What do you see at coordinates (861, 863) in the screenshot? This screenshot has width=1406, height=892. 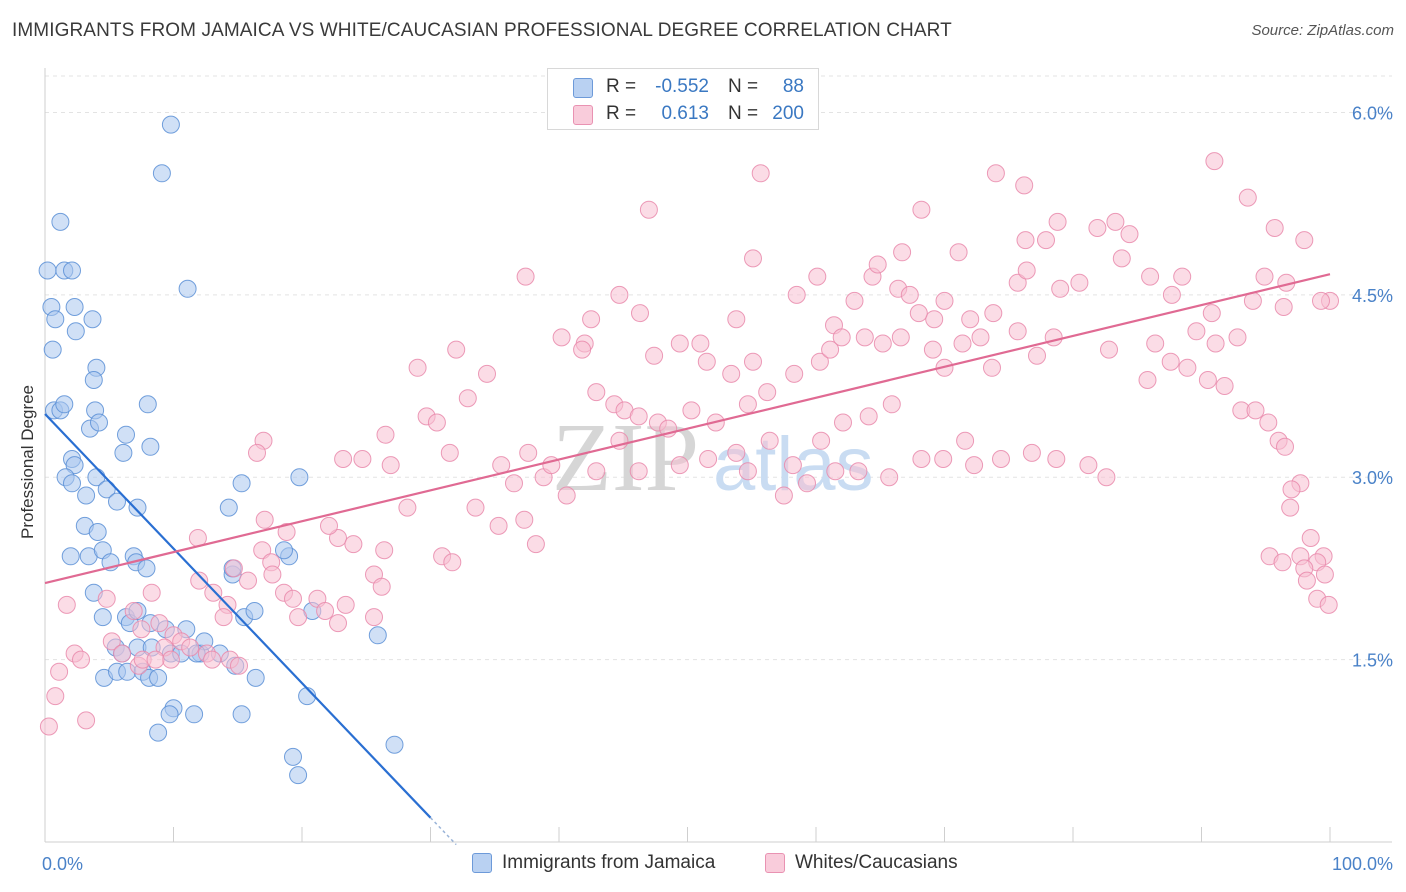 I see `legend-item-white: Whites/Caucasians` at bounding box center [861, 863].